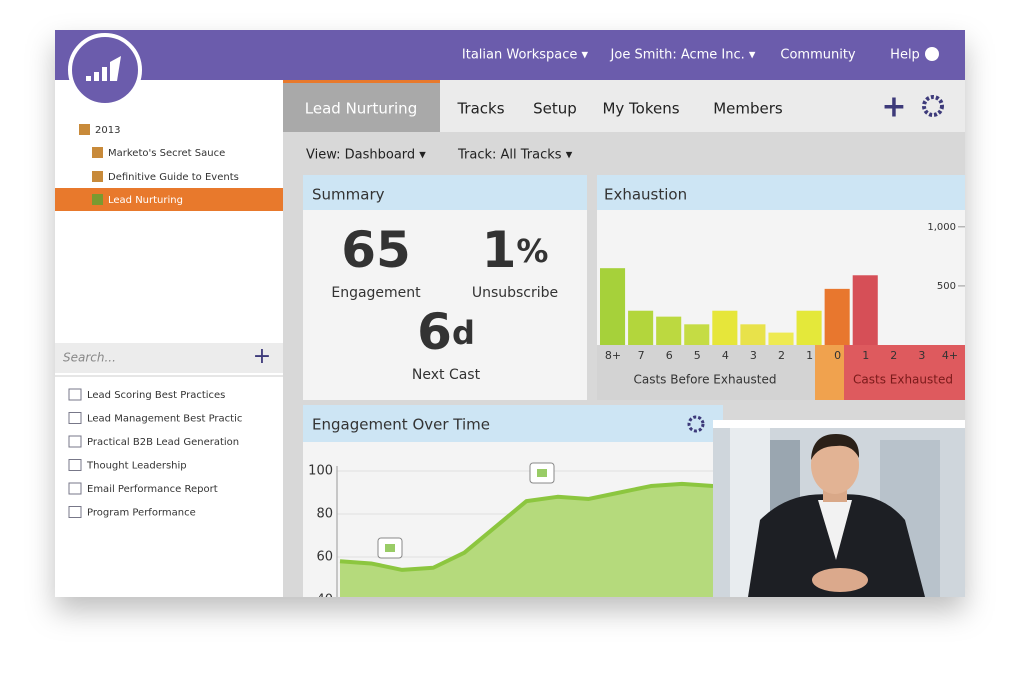 Image resolution: width=1020 pixels, height=676 pixels. I want to click on y-tick-label: 80, so click(324, 514).